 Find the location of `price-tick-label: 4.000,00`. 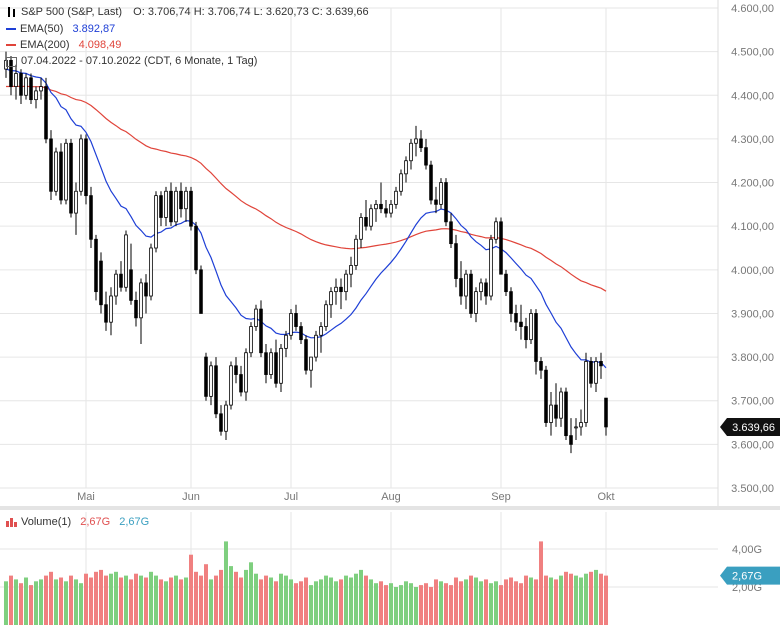

price-tick-label: 4.000,00 is located at coordinates (752, 271).